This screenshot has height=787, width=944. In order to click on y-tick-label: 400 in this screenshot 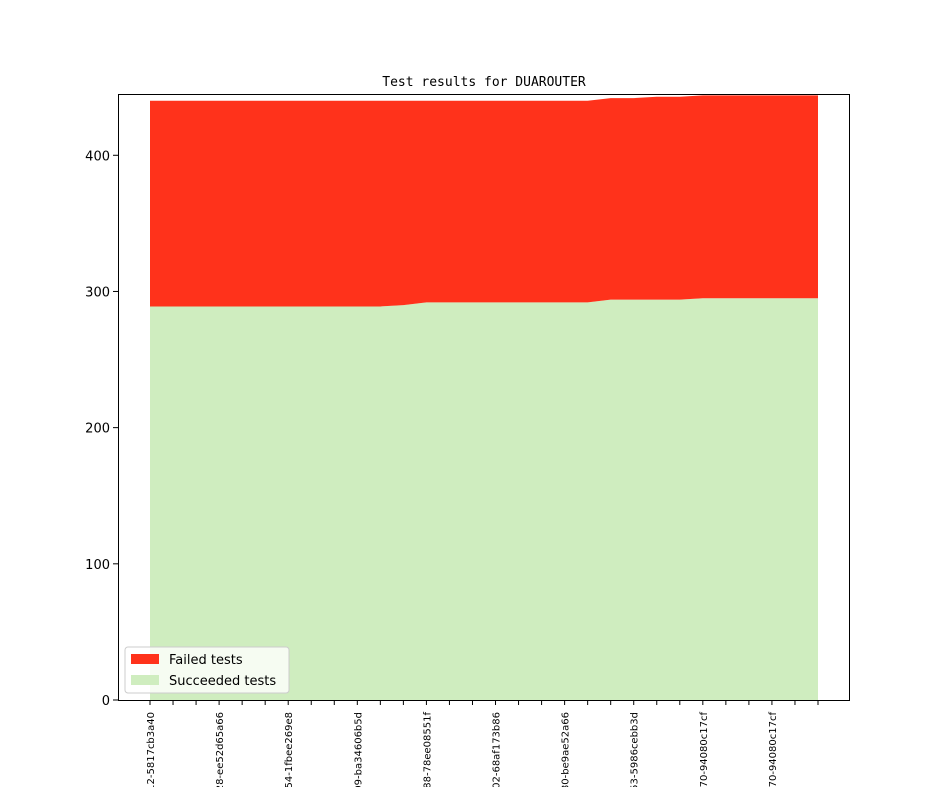, I will do `click(97, 156)`.